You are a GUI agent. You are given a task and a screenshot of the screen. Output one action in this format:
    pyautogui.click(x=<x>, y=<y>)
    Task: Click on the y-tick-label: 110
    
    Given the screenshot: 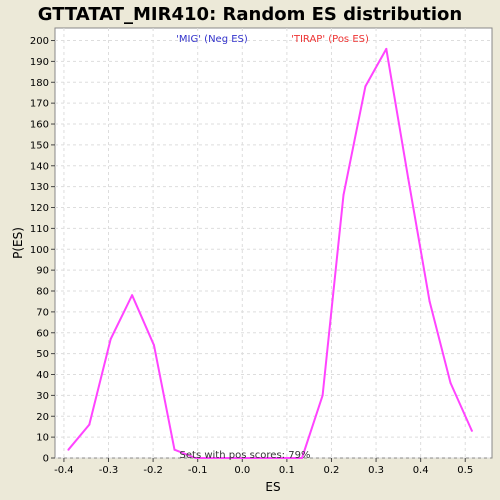 What is the action you would take?
    pyautogui.click(x=39, y=229)
    